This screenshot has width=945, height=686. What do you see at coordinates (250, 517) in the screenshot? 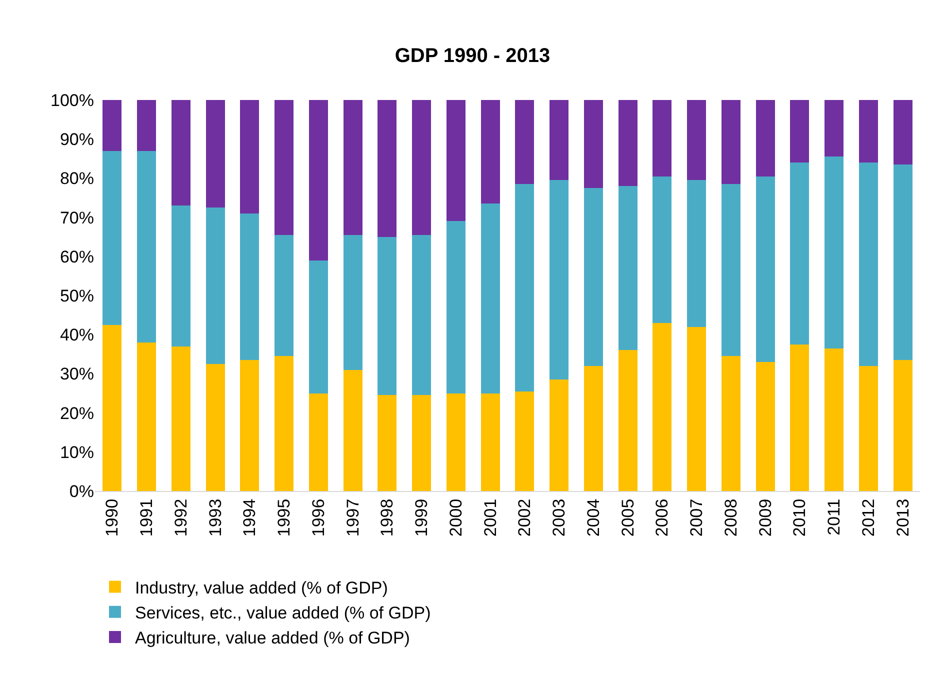
I see `x-tick-label: 1994` at bounding box center [250, 517].